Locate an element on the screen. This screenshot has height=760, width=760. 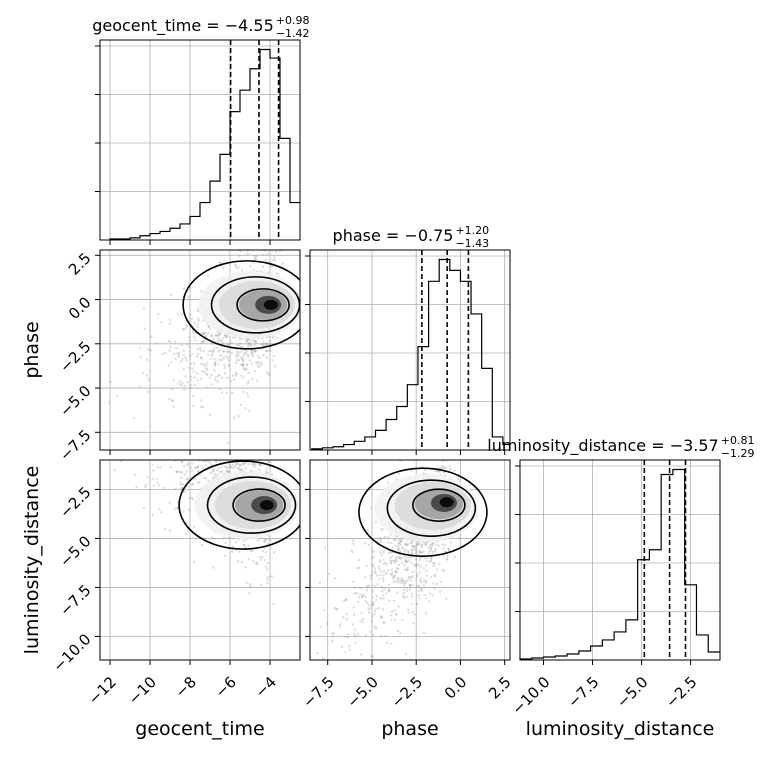
y-axis-label-phase: phase is located at coordinates (32, 349).